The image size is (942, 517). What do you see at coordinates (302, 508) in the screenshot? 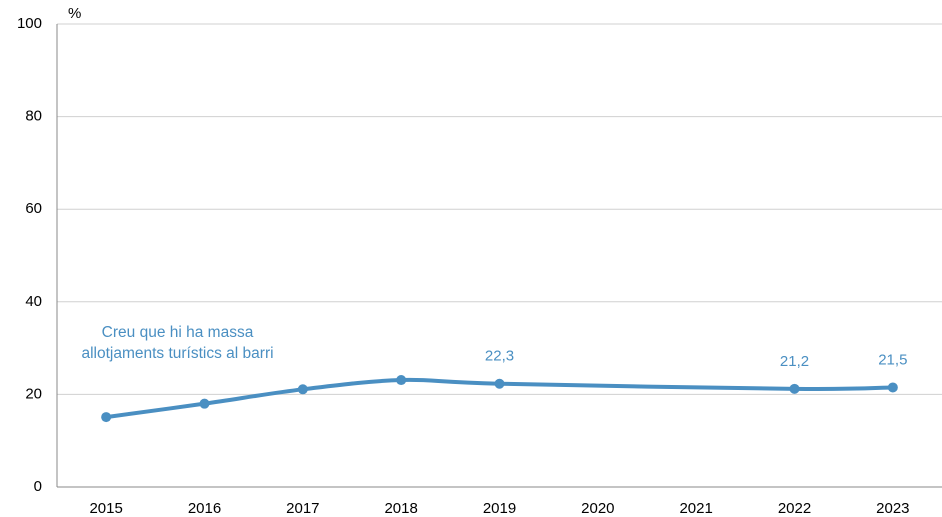
I see `x-tick-label: 2017` at bounding box center [302, 508].